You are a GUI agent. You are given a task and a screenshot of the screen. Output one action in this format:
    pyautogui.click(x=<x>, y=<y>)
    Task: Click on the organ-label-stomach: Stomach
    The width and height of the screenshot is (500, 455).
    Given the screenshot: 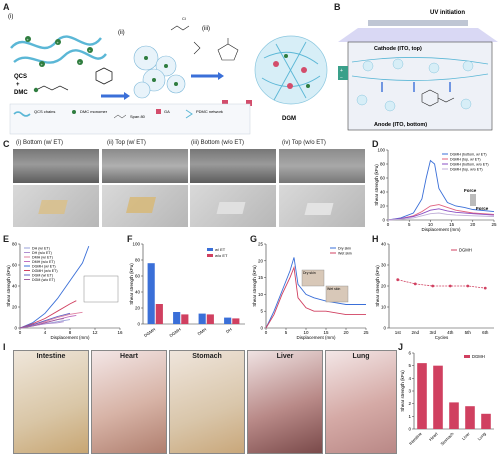 What is the action you would take?
    pyautogui.click(x=207, y=356)
    